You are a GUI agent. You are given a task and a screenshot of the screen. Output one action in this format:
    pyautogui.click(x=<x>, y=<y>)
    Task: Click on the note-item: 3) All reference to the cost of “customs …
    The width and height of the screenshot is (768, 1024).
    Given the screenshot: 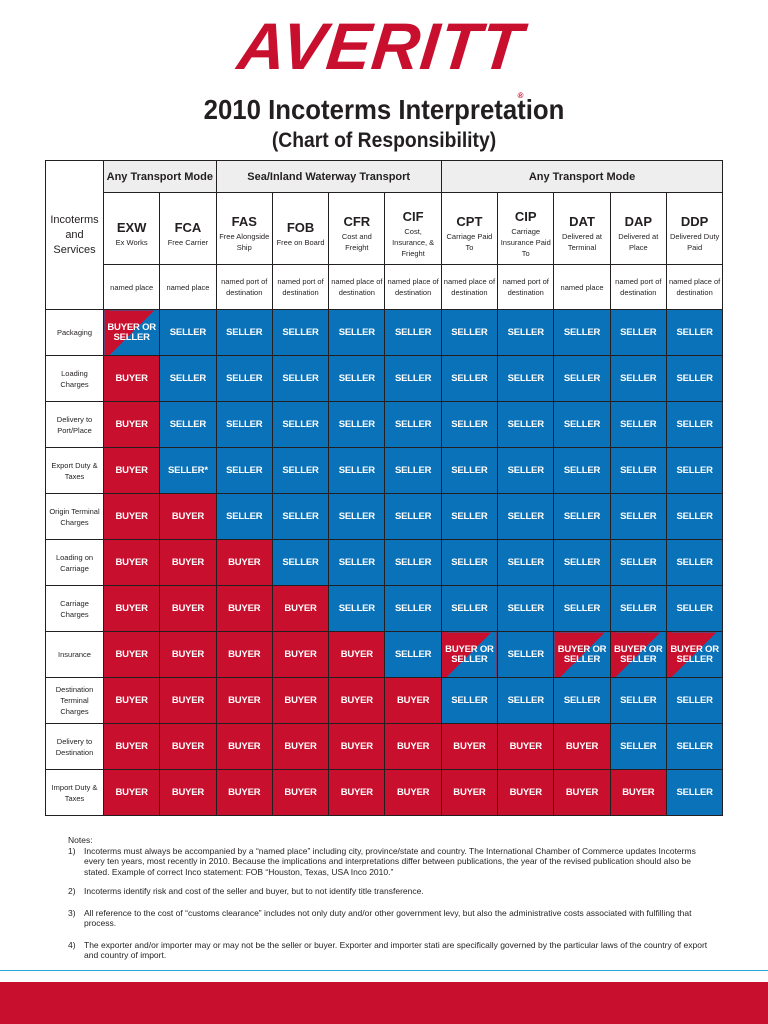 What is the action you would take?
    pyautogui.click(x=388, y=918)
    